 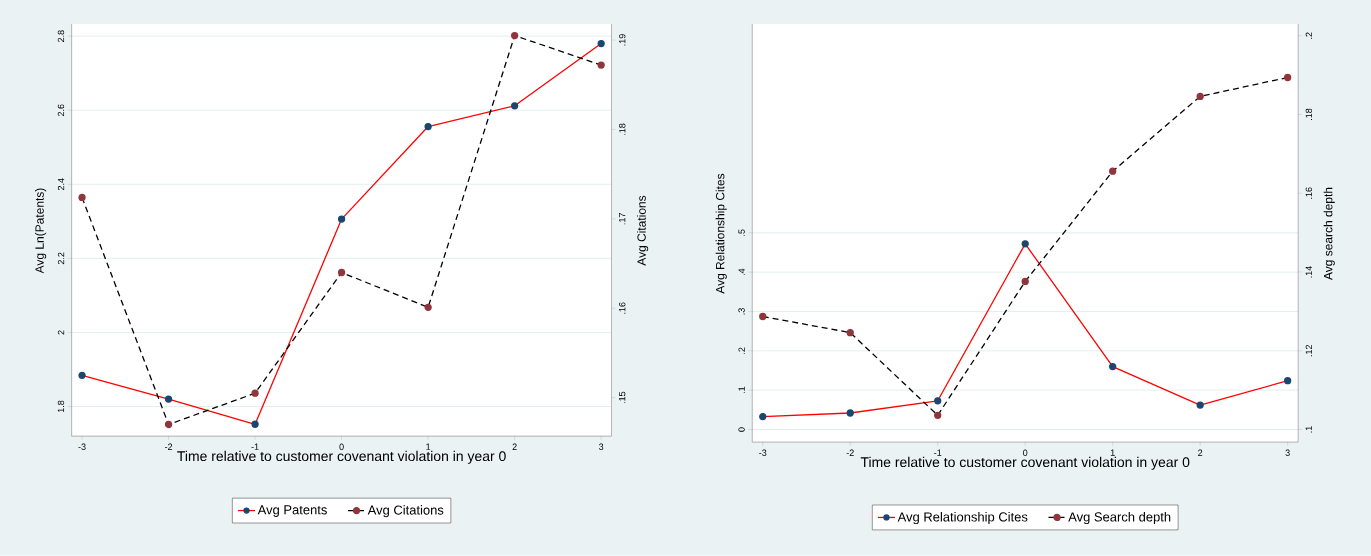 What do you see at coordinates (1308, 35) in the screenshot?
I see `y2-tick-label: .2` at bounding box center [1308, 35].